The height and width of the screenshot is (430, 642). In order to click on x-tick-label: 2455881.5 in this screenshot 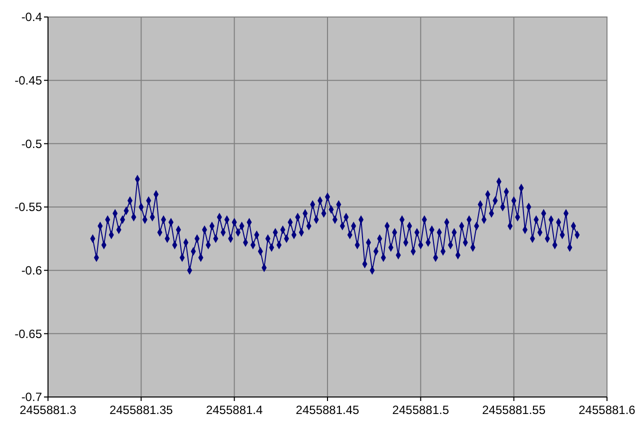, I will do `click(421, 410)`.